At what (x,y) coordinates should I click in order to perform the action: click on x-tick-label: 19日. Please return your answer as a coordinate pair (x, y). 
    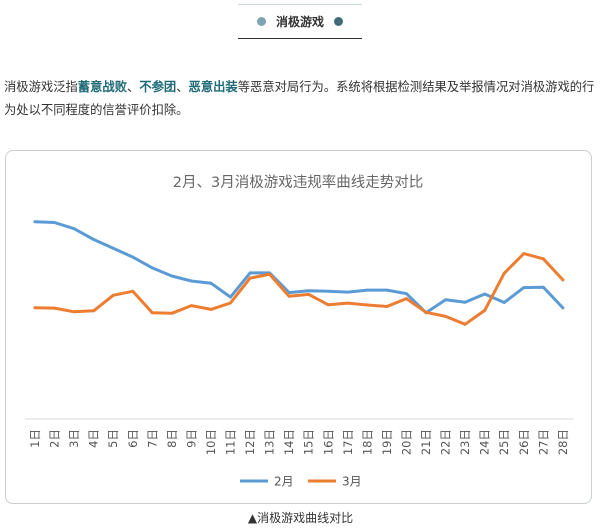
    Looking at the image, I should click on (387, 442).